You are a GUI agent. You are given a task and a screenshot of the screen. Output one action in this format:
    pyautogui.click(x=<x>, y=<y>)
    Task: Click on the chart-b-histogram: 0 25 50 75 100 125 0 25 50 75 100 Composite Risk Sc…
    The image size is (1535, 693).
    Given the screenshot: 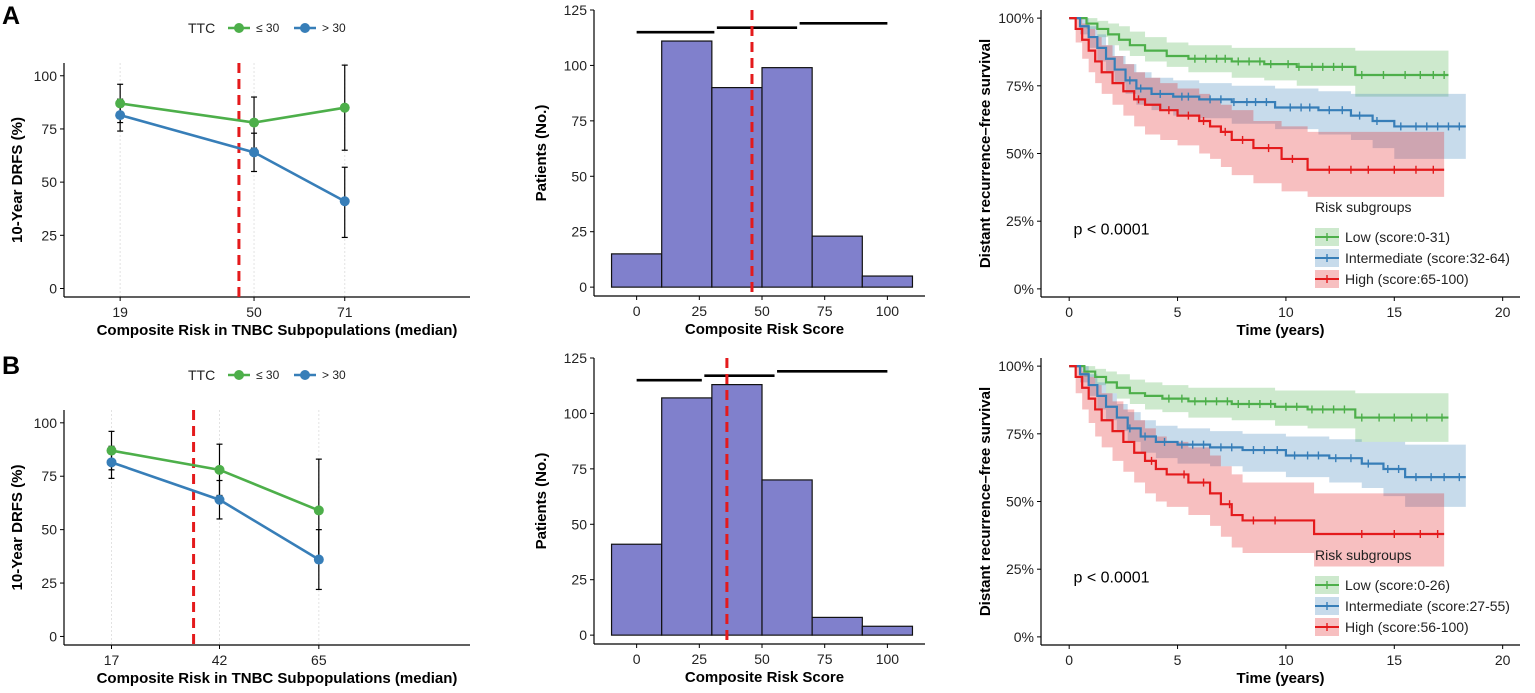 What is the action you would take?
    pyautogui.click(x=729, y=518)
    